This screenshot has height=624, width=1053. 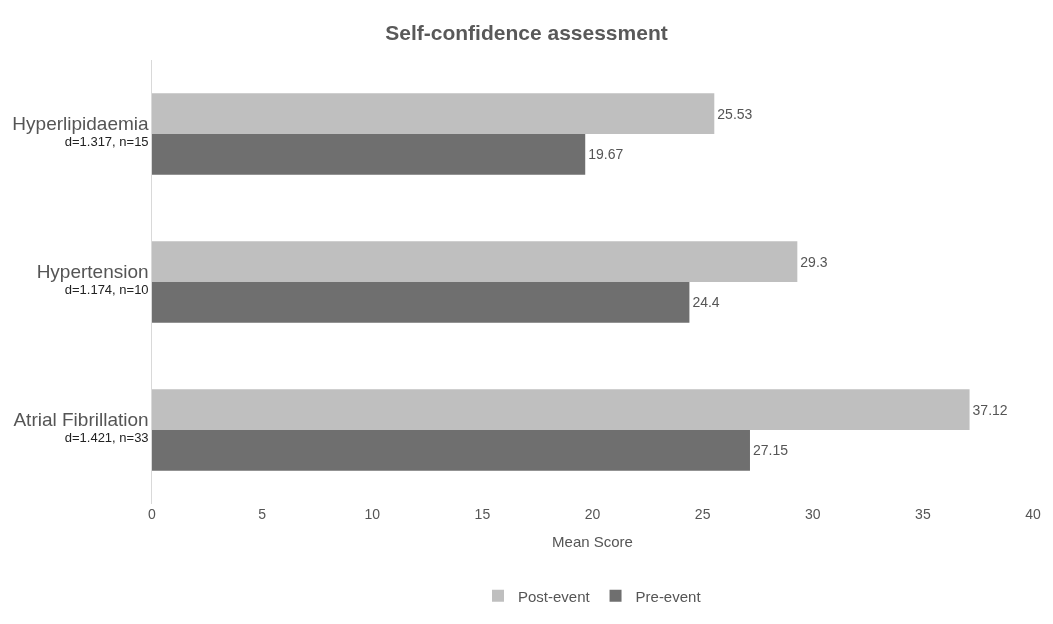 What do you see at coordinates (770, 450) in the screenshot?
I see `data-label: 27.15` at bounding box center [770, 450].